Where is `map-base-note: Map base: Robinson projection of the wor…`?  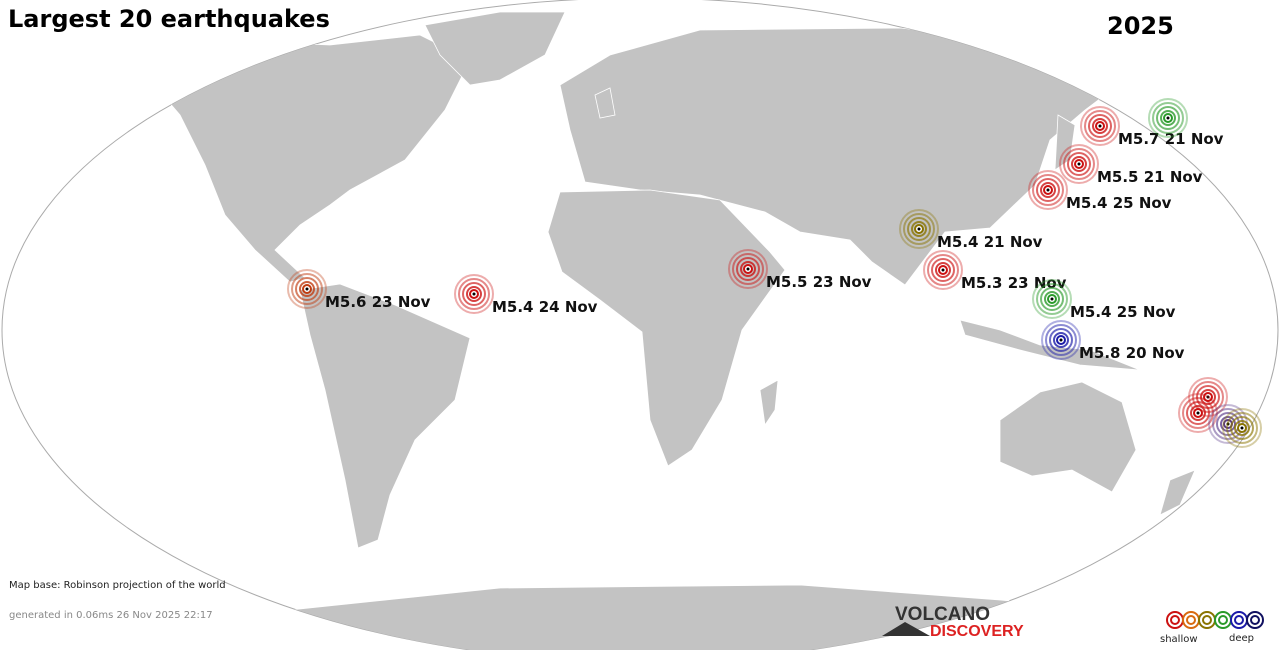 map-base-note: Map base: Robinson projection of the wor… is located at coordinates (117, 585).